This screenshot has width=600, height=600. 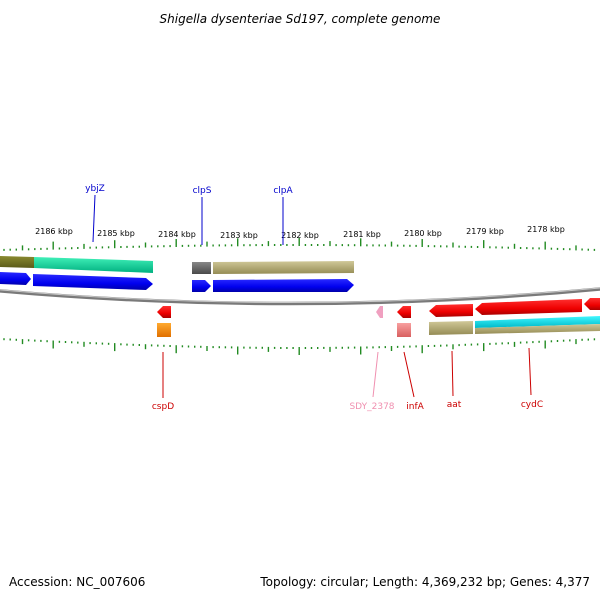 What do you see at coordinates (116, 233) in the screenshot?
I see `scale-label: 2185 kbp` at bounding box center [116, 233].